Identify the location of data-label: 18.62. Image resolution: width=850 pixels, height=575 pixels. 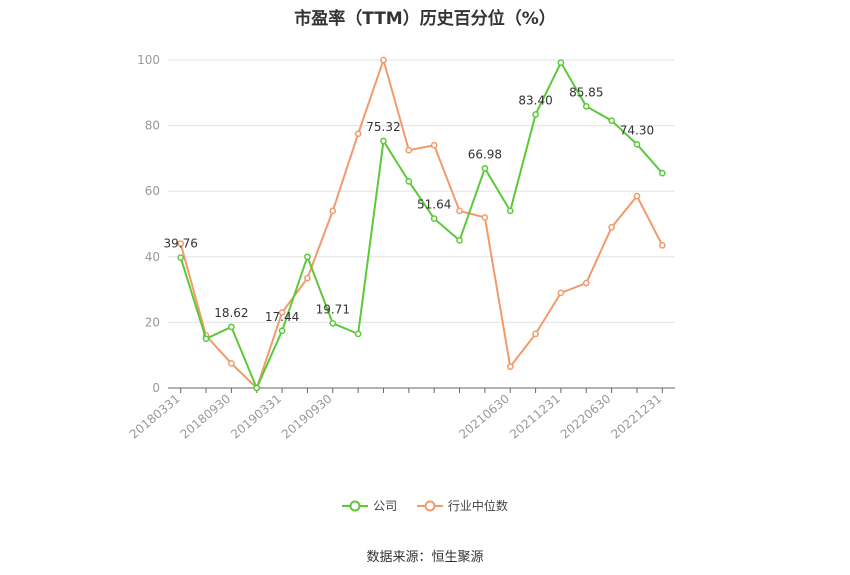
(231, 313).